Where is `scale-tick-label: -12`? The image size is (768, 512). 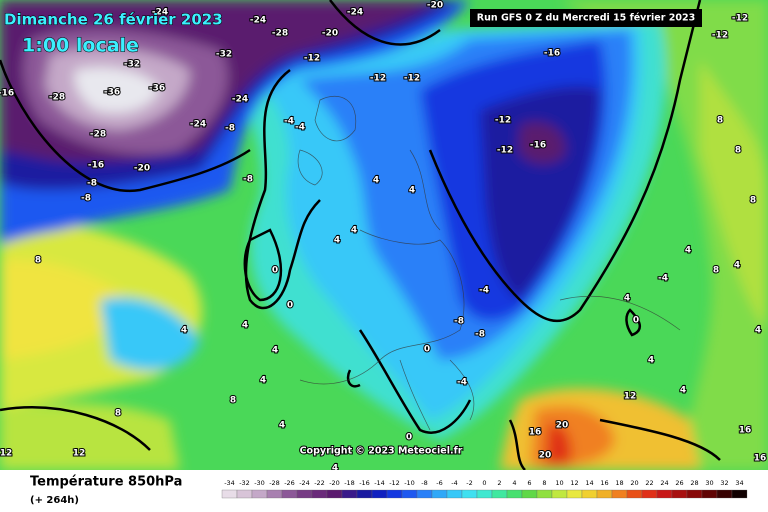 scale-tick-label: -12 is located at coordinates (394, 483).